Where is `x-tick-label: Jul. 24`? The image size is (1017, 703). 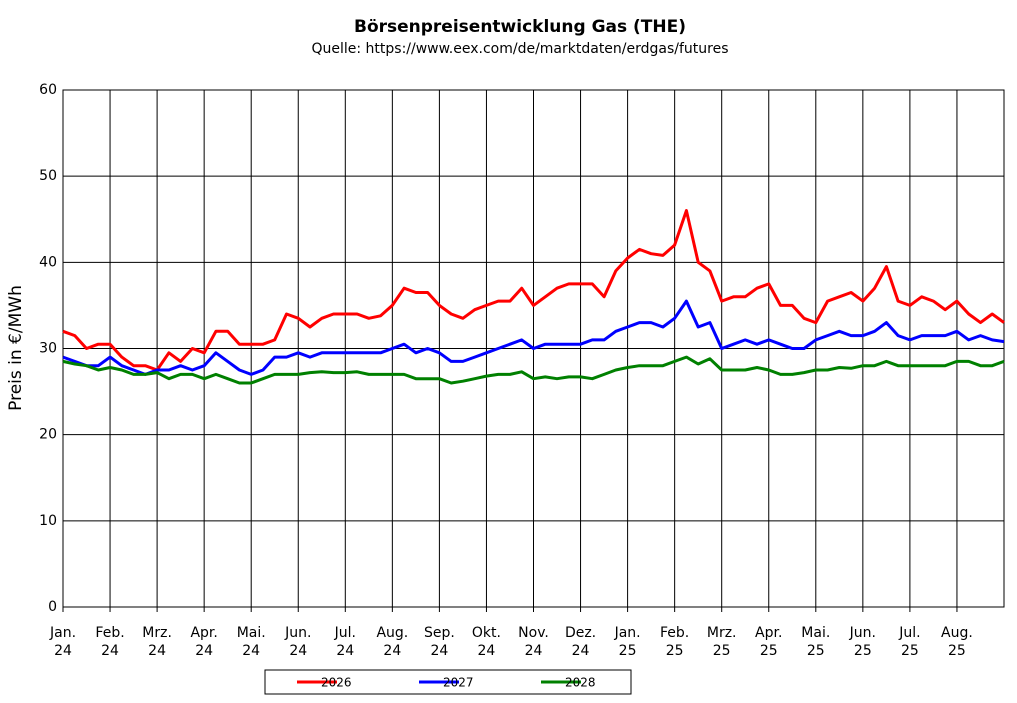 x-tick-label: Jul. 24 is located at coordinates (345, 642).